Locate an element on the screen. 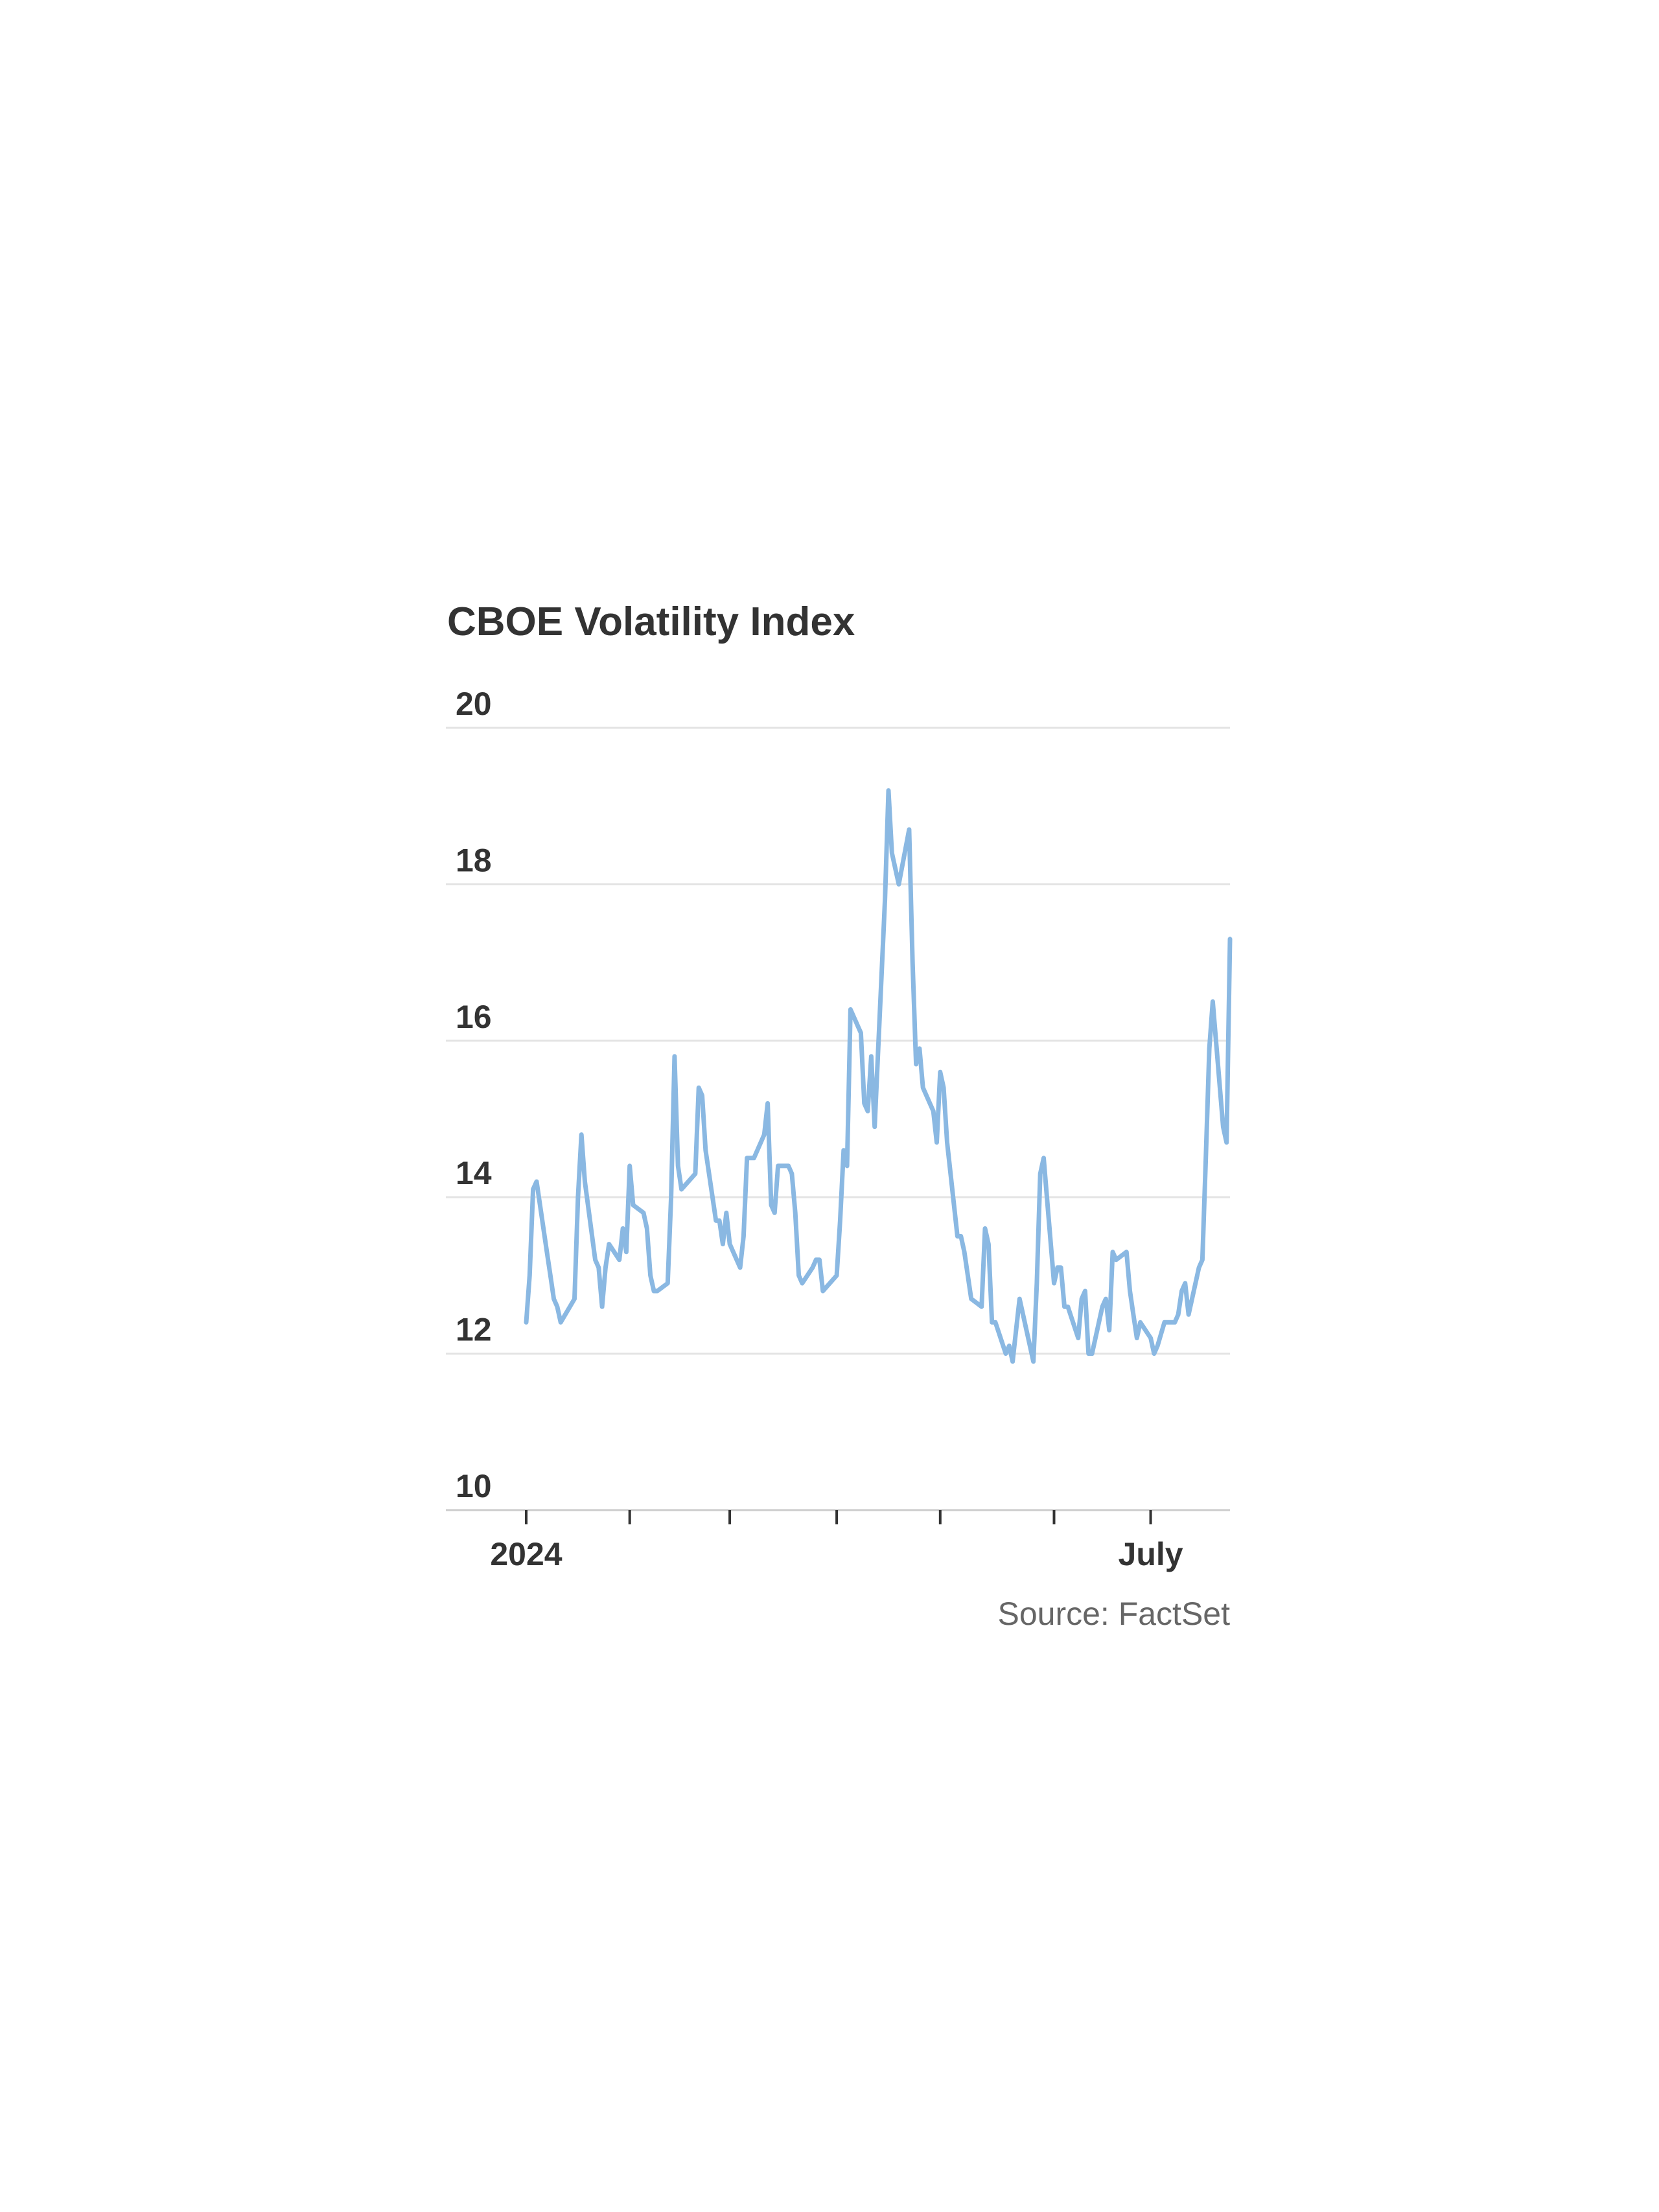 This screenshot has height=2212, width=1659. y-tick-label: 10 is located at coordinates (474, 1486).